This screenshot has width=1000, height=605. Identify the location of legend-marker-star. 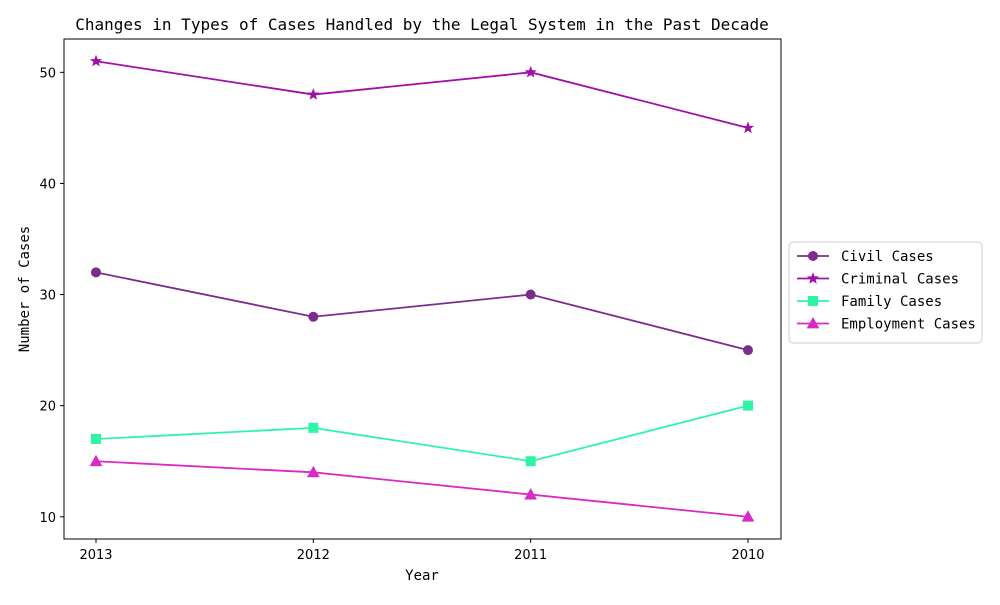
(813, 278).